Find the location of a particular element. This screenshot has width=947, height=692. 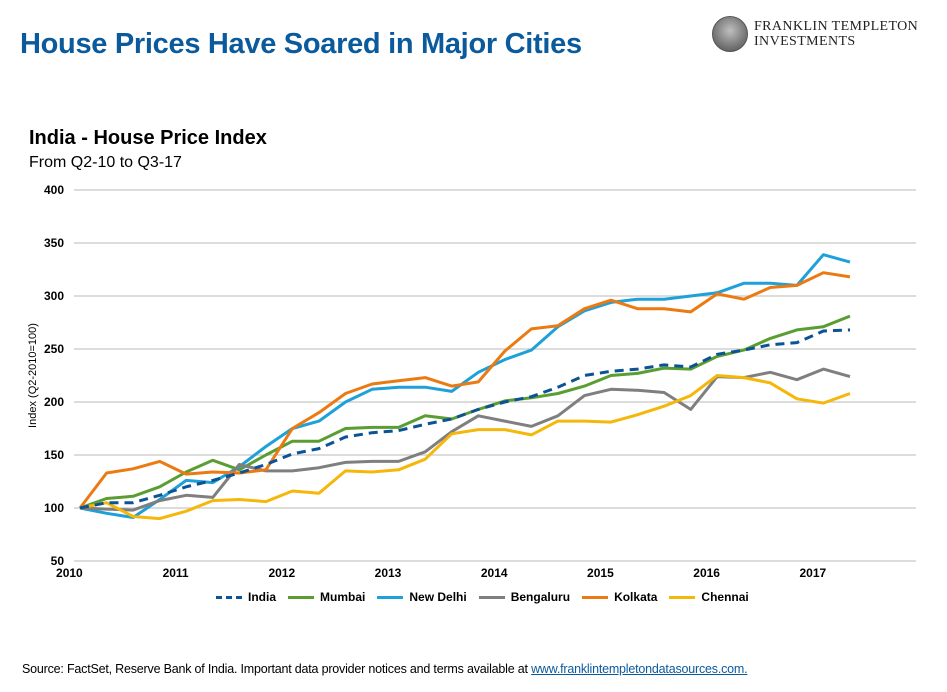

franklin-templeton-logo: FRANKLIN TEMPLETON INVESTMENTS is located at coordinates (815, 34).